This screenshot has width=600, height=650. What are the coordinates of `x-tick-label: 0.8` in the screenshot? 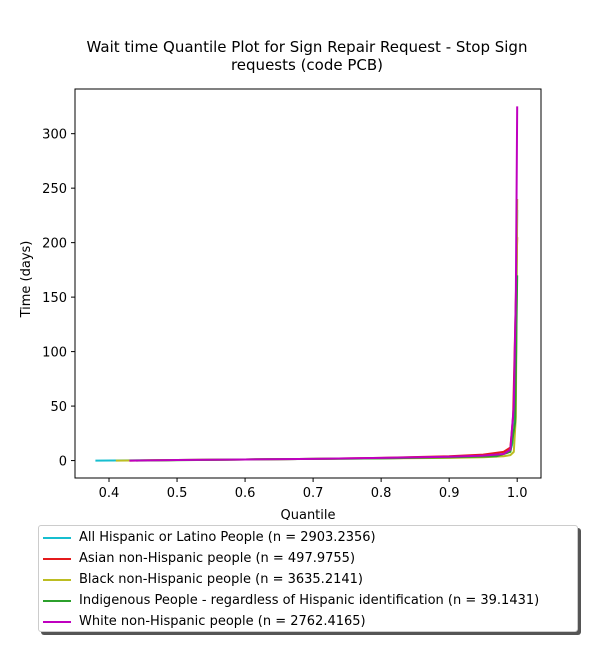 It's located at (381, 493).